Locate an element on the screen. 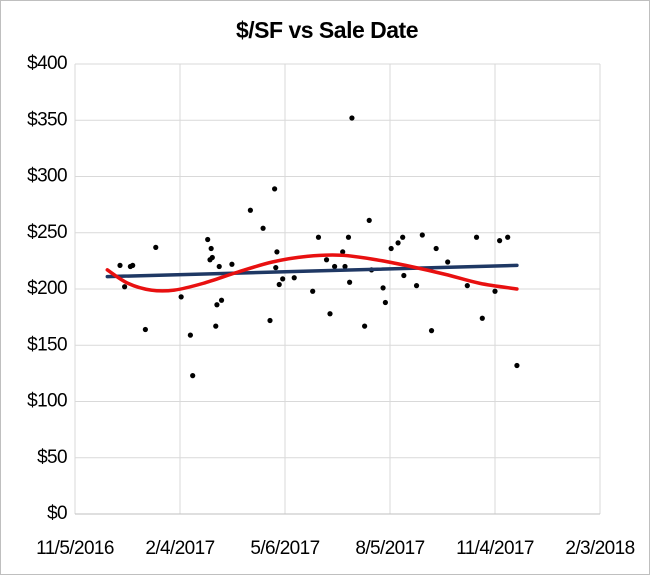  y-tick-label: $200 is located at coordinates (47, 288).